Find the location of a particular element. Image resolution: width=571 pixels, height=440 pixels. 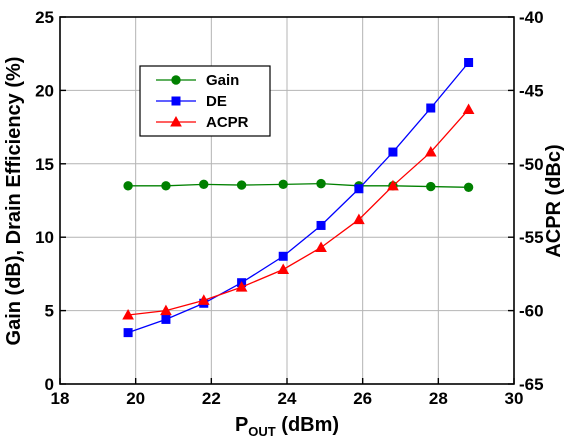

legend-item-acpr: ACPR is located at coordinates (202, 122).